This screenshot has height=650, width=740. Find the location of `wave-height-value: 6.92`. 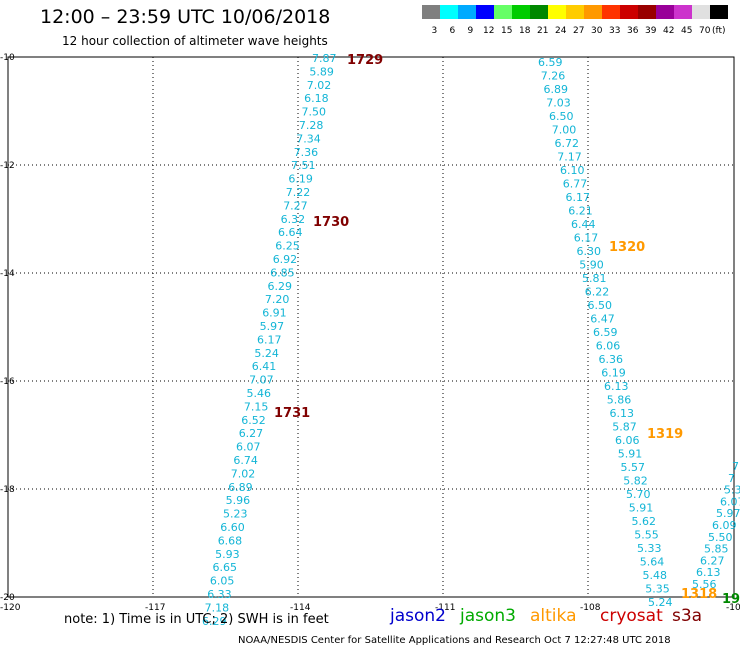

wave-height-value: 6.92 is located at coordinates (285, 259).